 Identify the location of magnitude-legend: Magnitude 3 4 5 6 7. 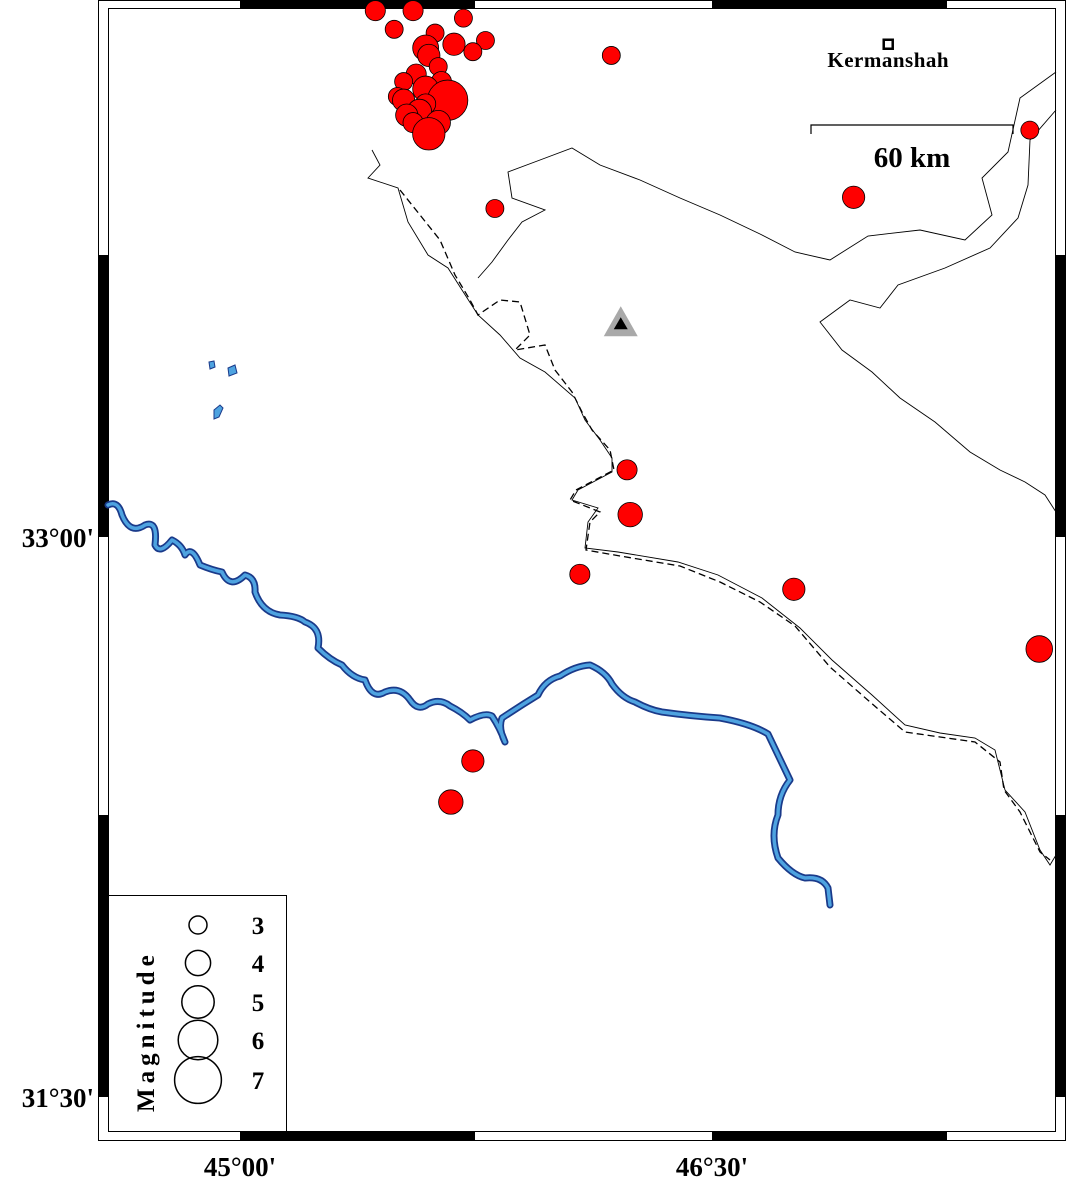
(197, 1013).